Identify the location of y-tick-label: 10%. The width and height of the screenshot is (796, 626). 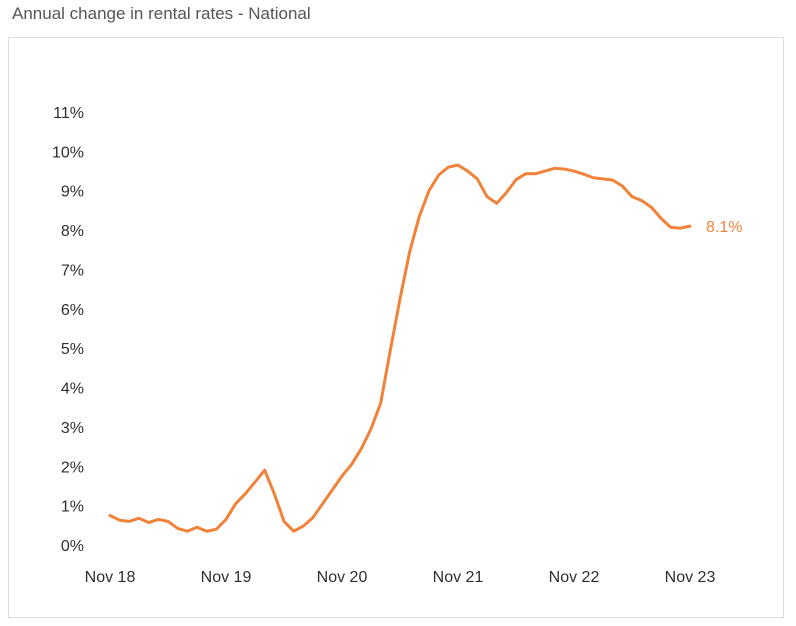
(68, 152).